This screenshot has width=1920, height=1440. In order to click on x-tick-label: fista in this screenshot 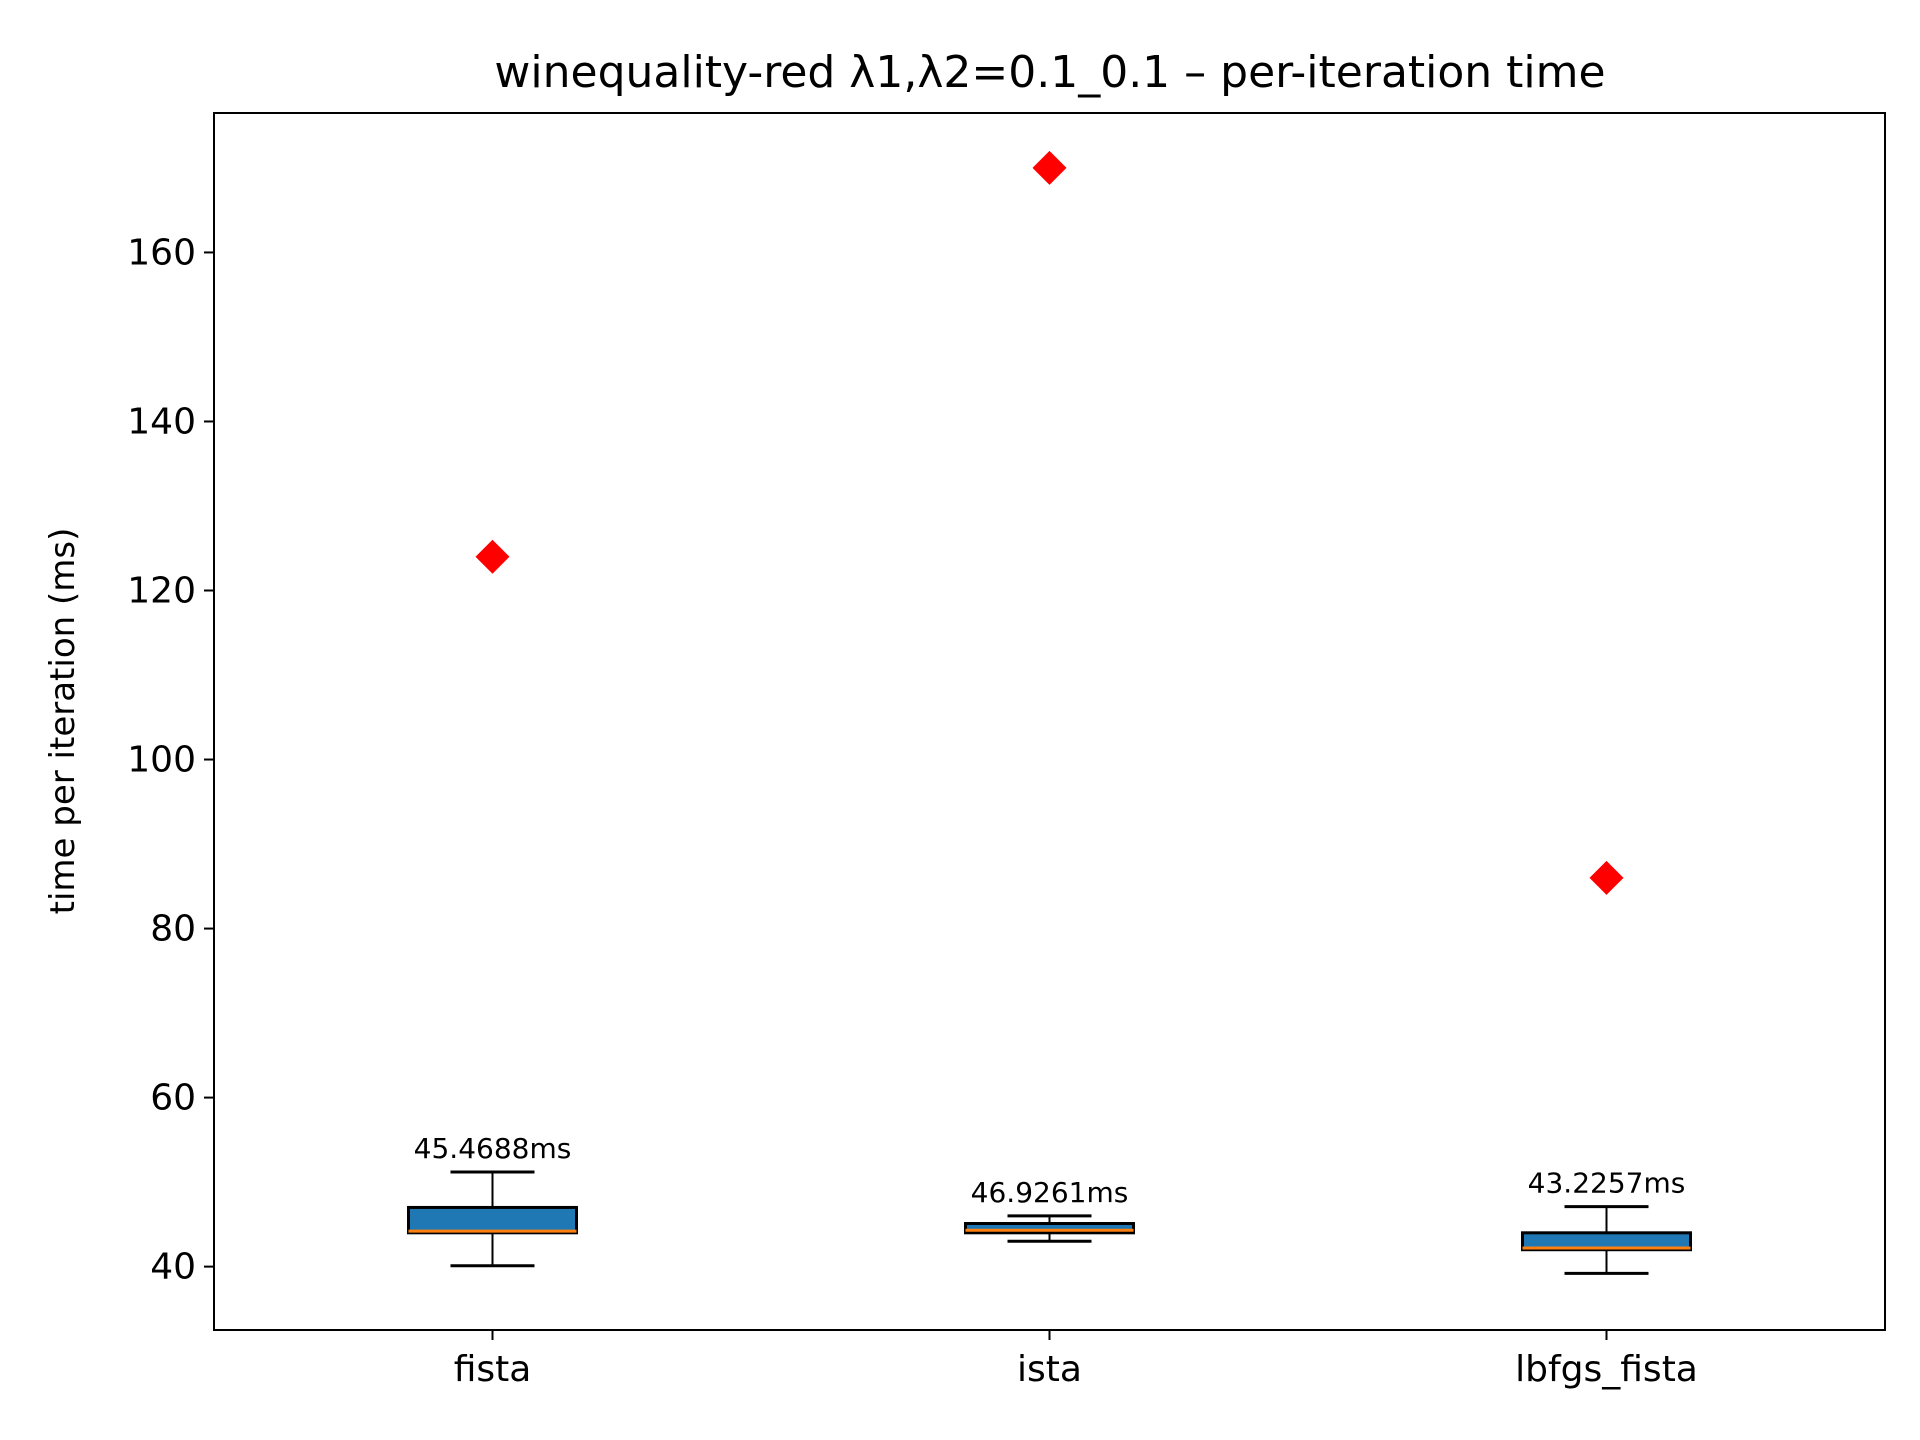, I will do `click(493, 1369)`.